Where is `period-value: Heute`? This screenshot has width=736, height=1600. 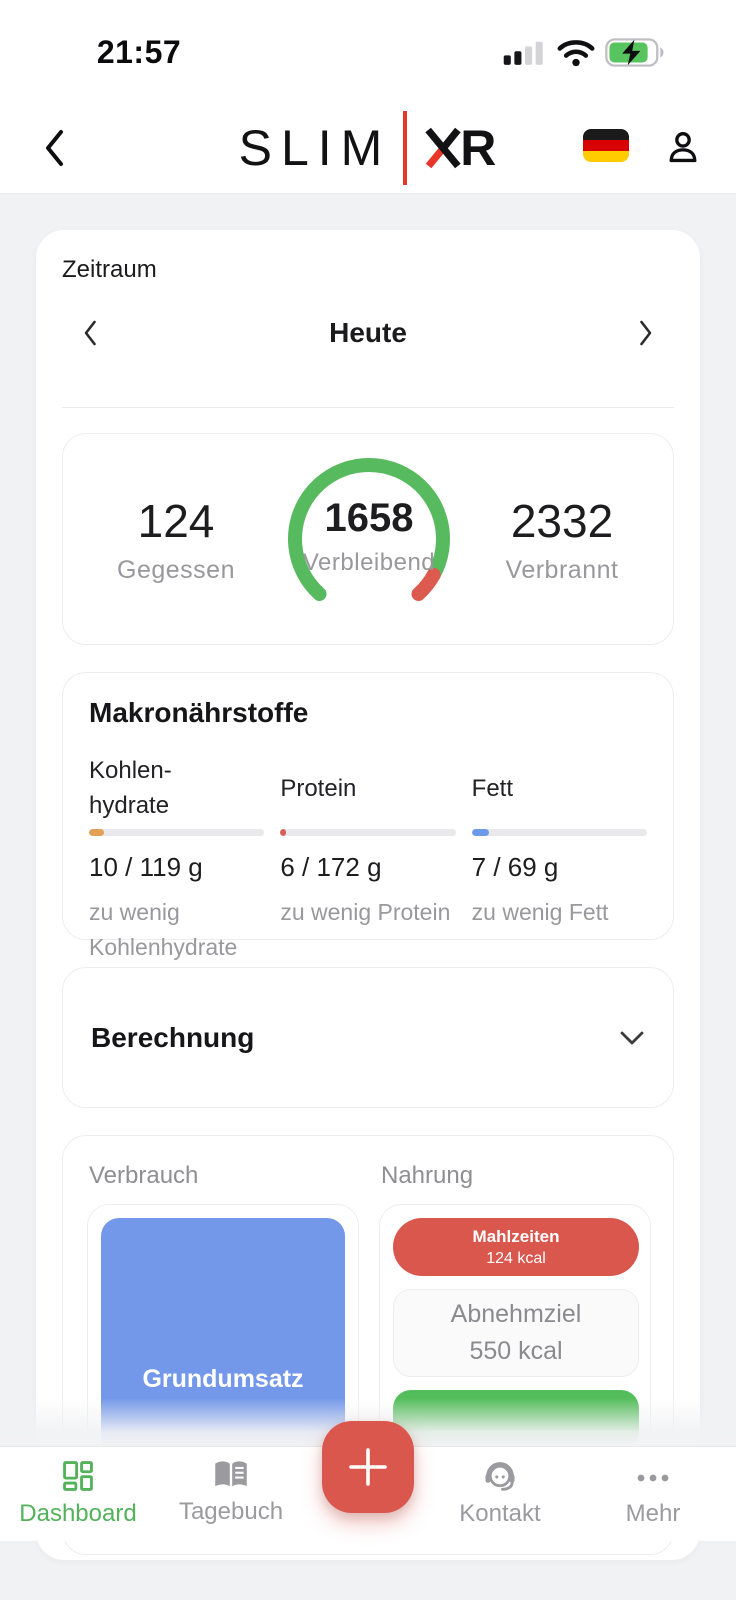 period-value: Heute is located at coordinates (368, 332).